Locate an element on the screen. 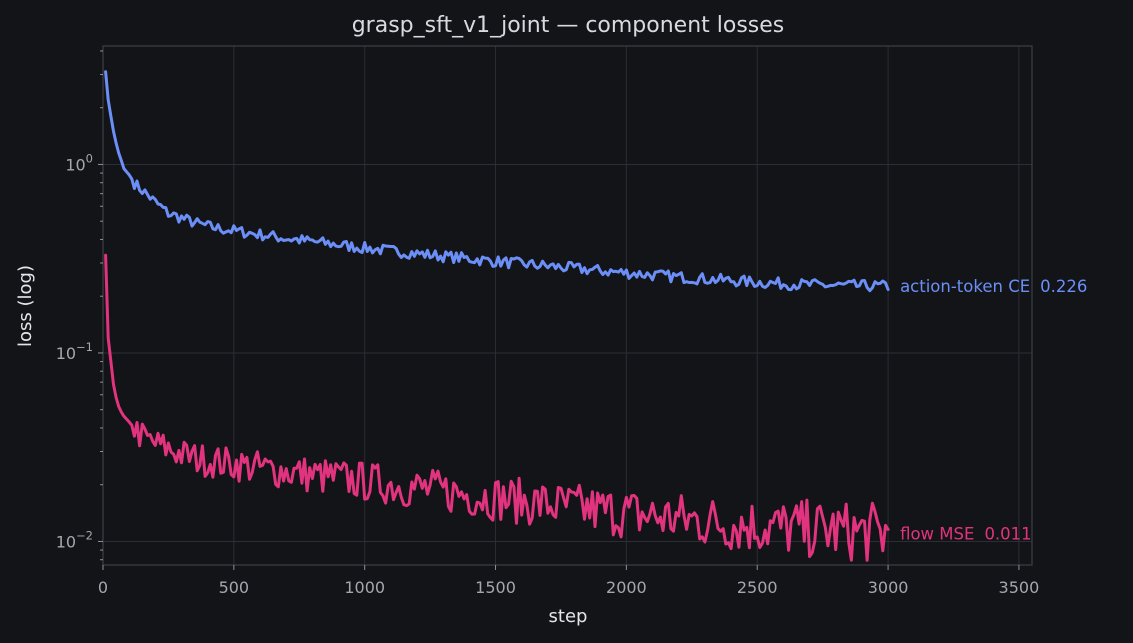 The width and height of the screenshot is (1133, 643). x-tick-label: 0 is located at coordinates (103, 587).